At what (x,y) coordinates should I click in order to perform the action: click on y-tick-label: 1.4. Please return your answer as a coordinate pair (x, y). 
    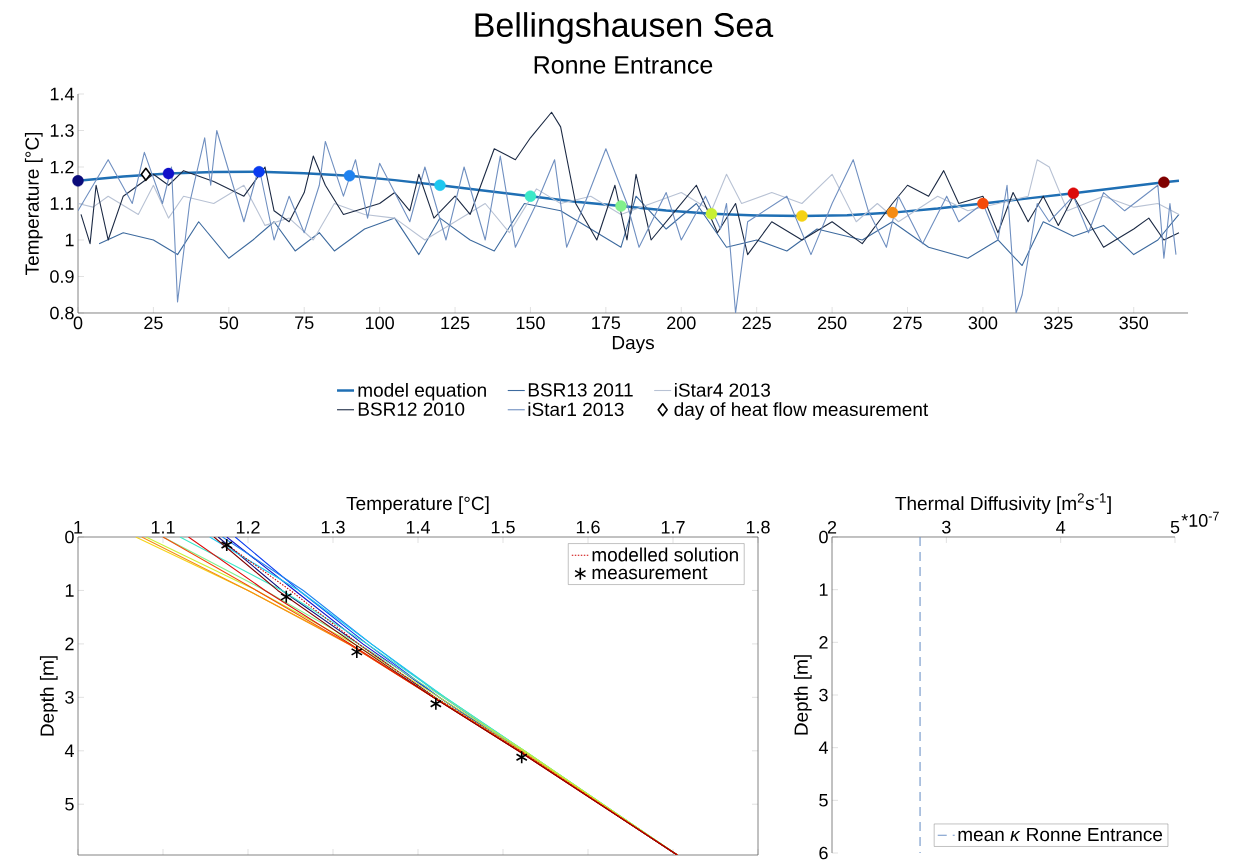
    Looking at the image, I should click on (62, 94).